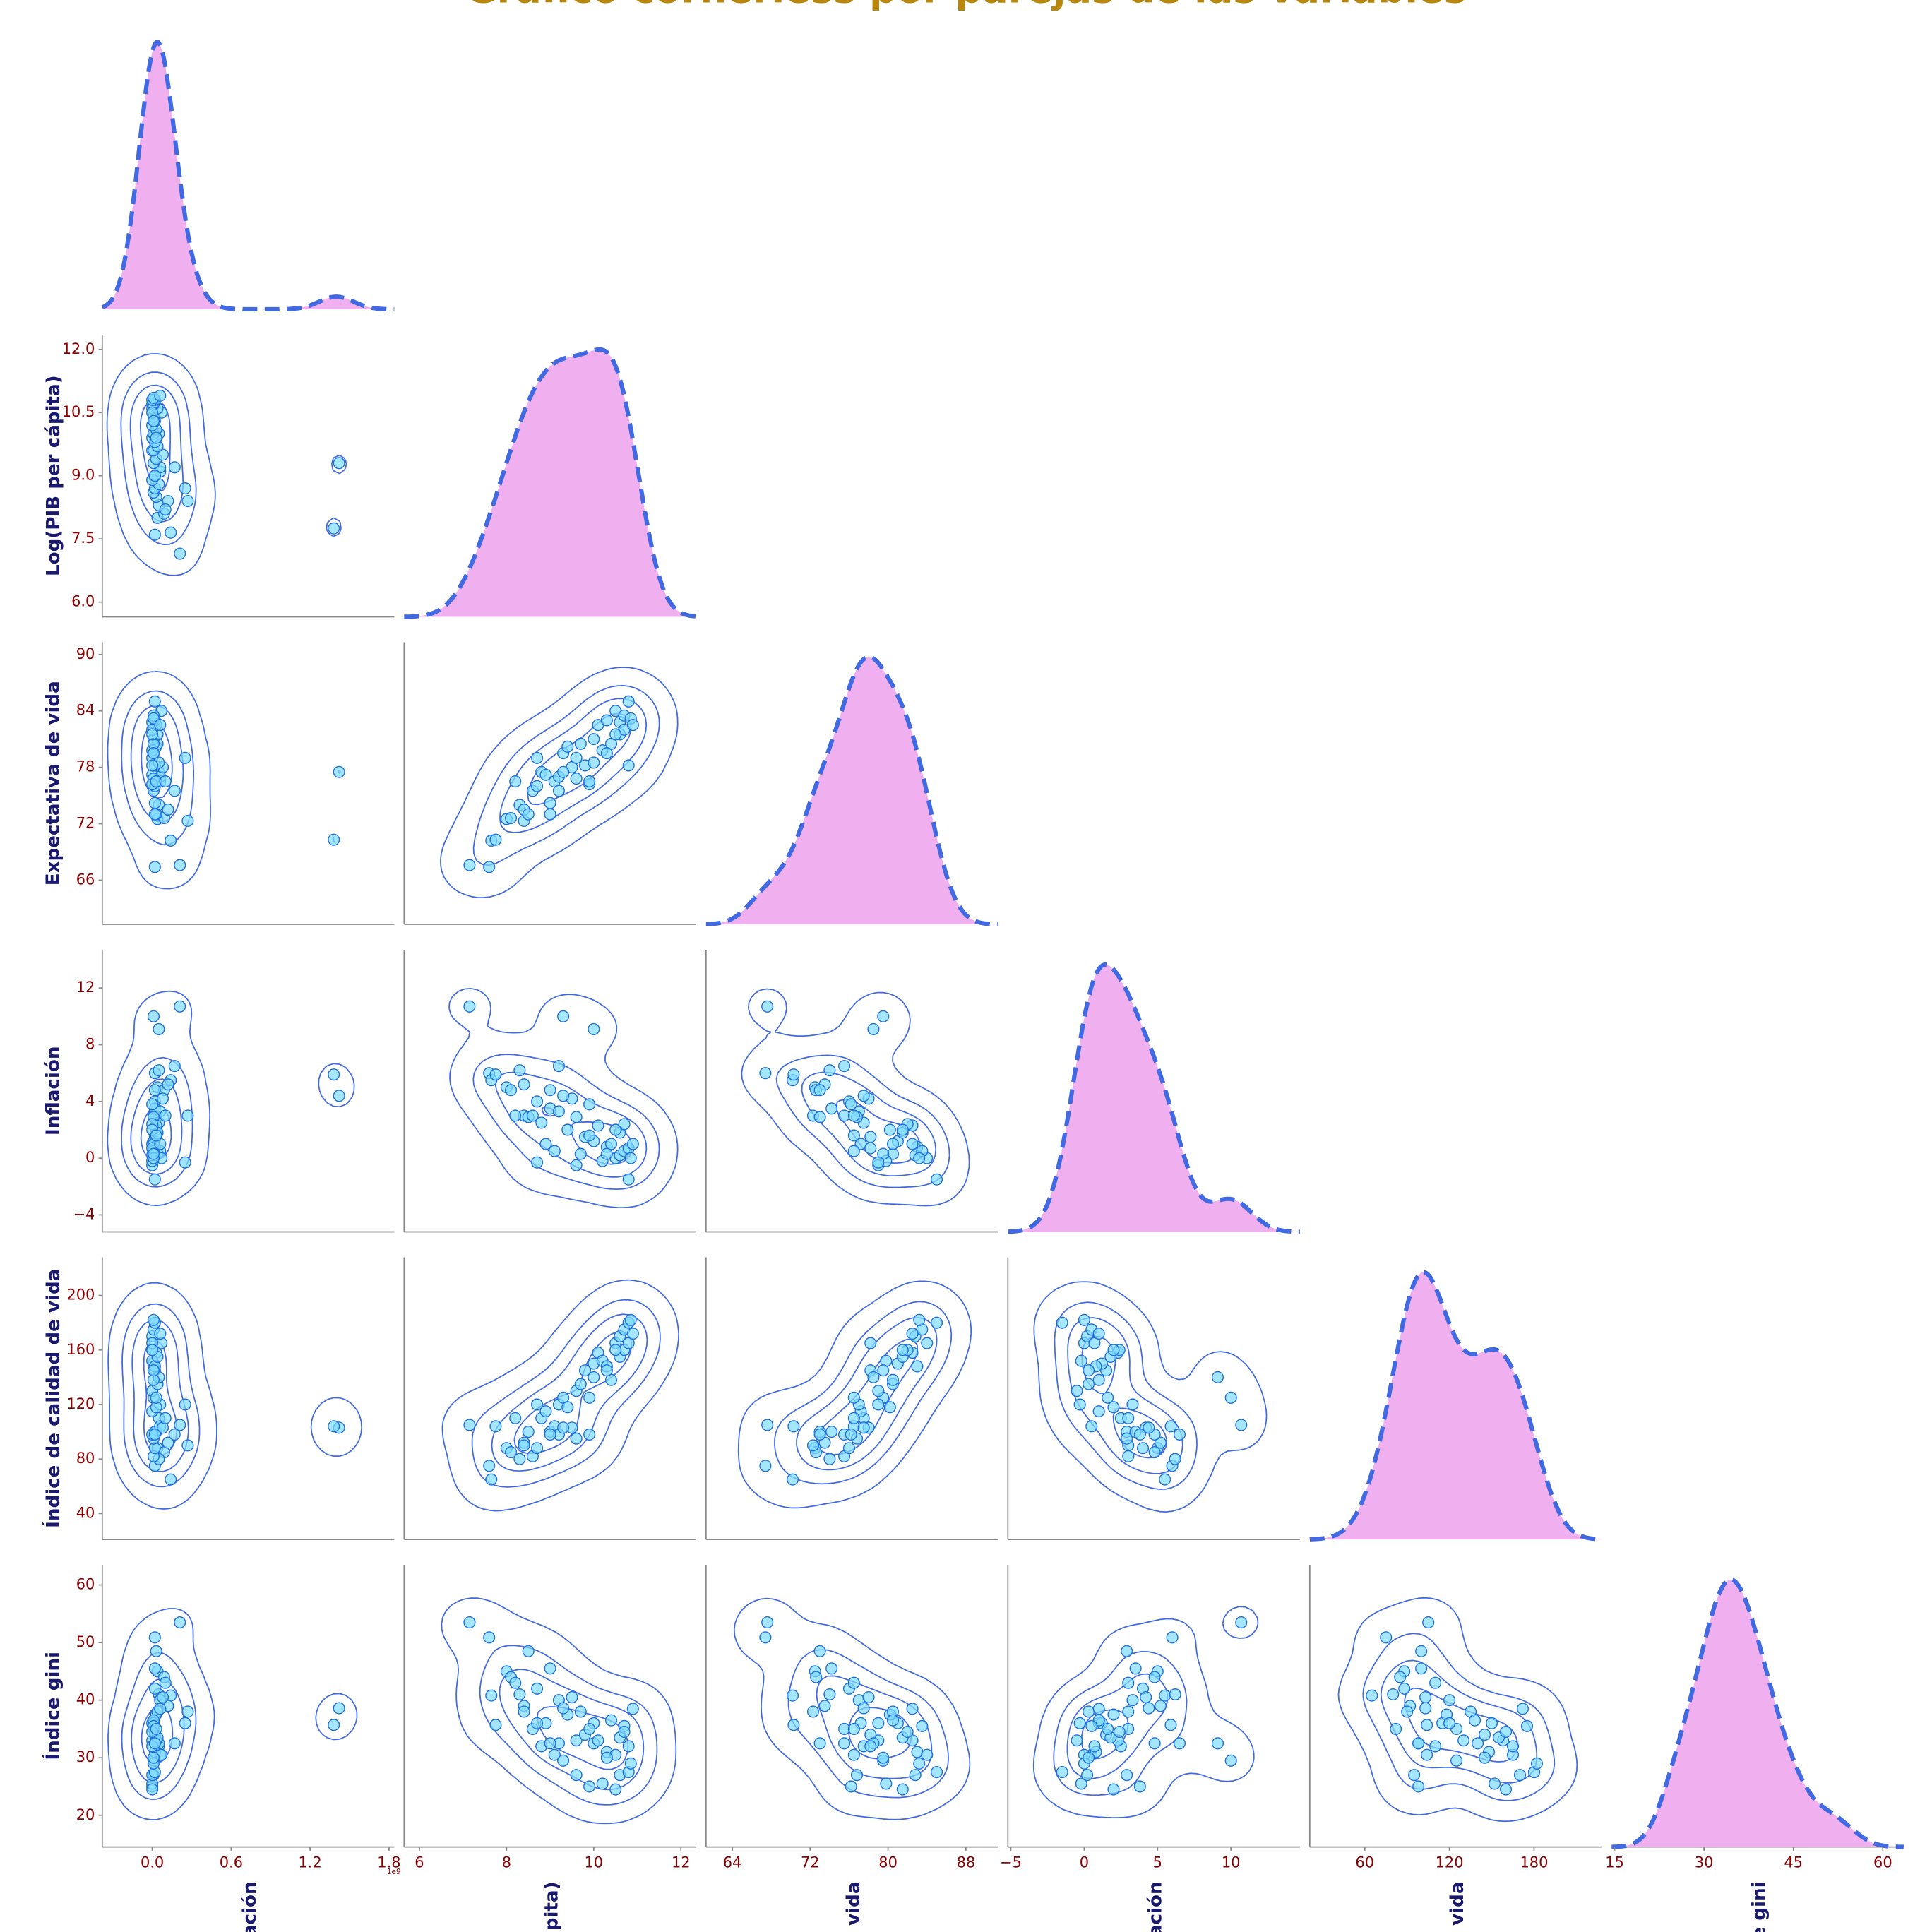  Describe the element at coordinates (85, 987) in the screenshot. I see `y-tick-label: 12` at that location.